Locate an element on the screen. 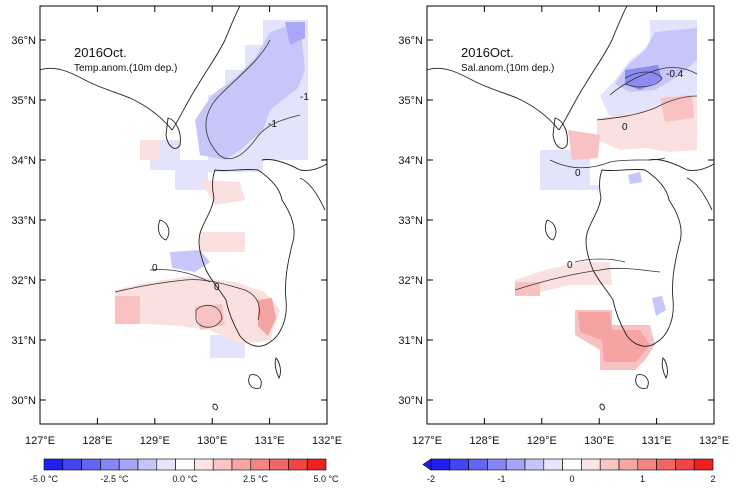 The width and height of the screenshot is (753, 491). temp-colorbar-label: 0.0 °C is located at coordinates (185, 479).